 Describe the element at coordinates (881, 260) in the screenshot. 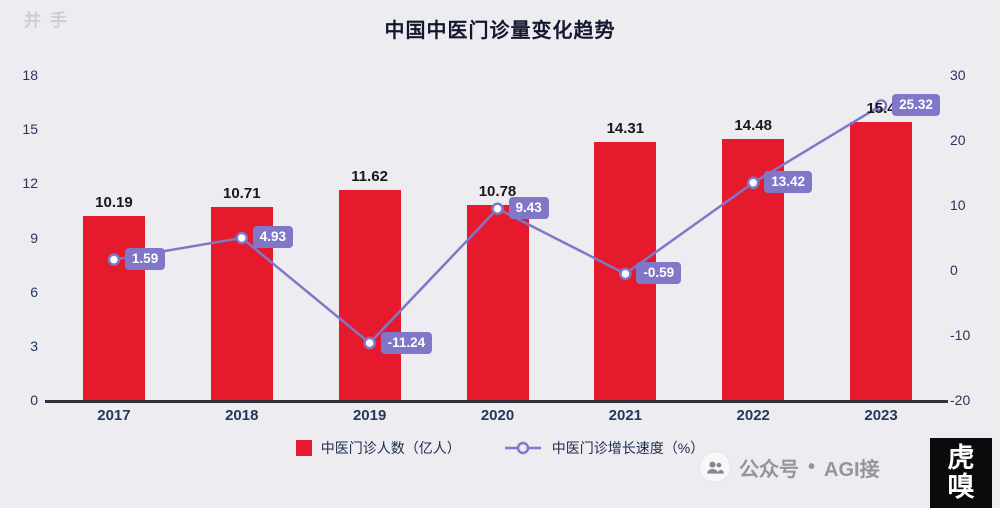

I see `bar-2023` at that location.